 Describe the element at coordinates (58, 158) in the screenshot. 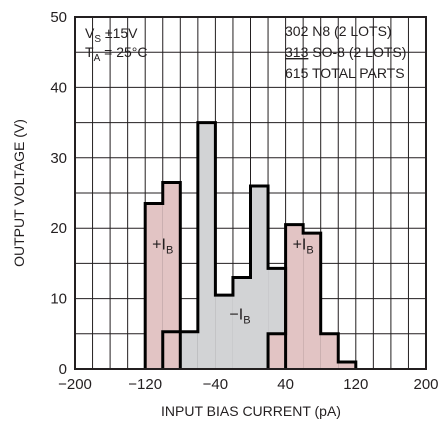

I see `y-tick-label: 30` at that location.